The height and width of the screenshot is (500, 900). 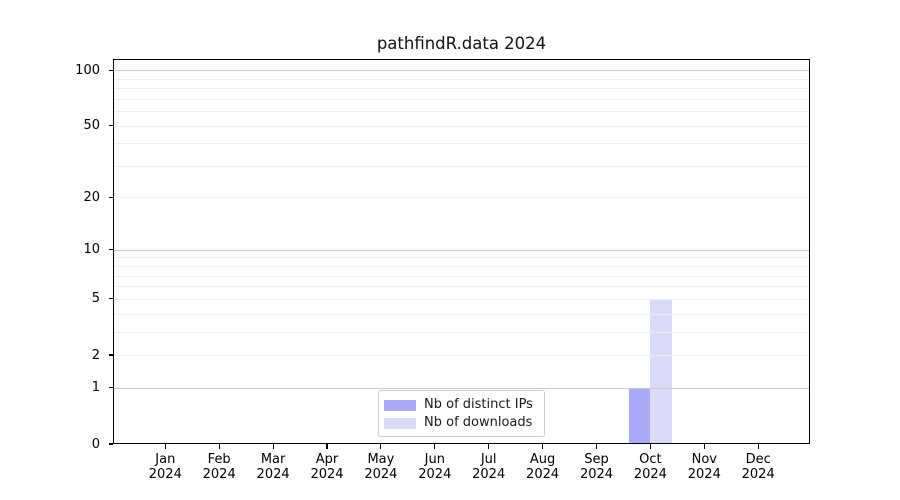 I want to click on x-axis-tick-label: Nov 2024, so click(x=704, y=467).